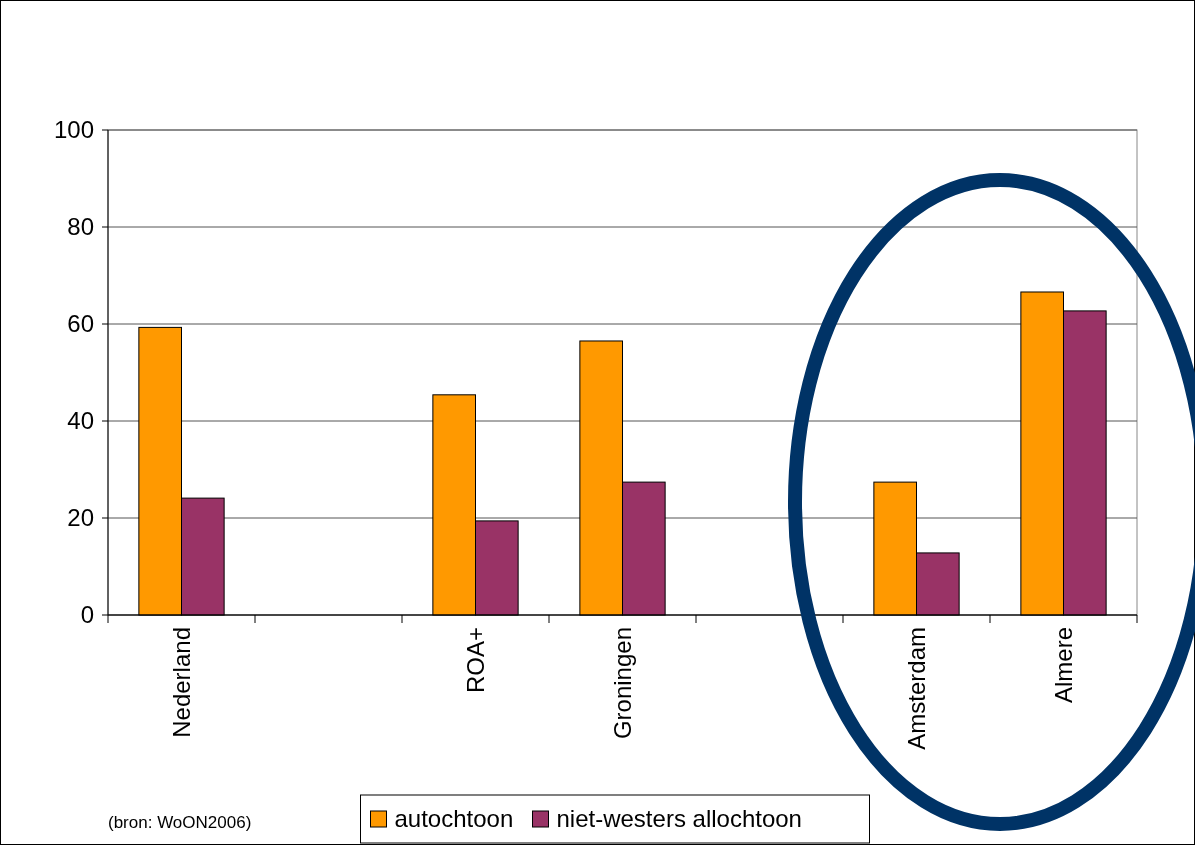 This screenshot has height=845, width=1195. Describe the element at coordinates (1063, 665) in the screenshot. I see `x-tick-label: Almere` at that location.